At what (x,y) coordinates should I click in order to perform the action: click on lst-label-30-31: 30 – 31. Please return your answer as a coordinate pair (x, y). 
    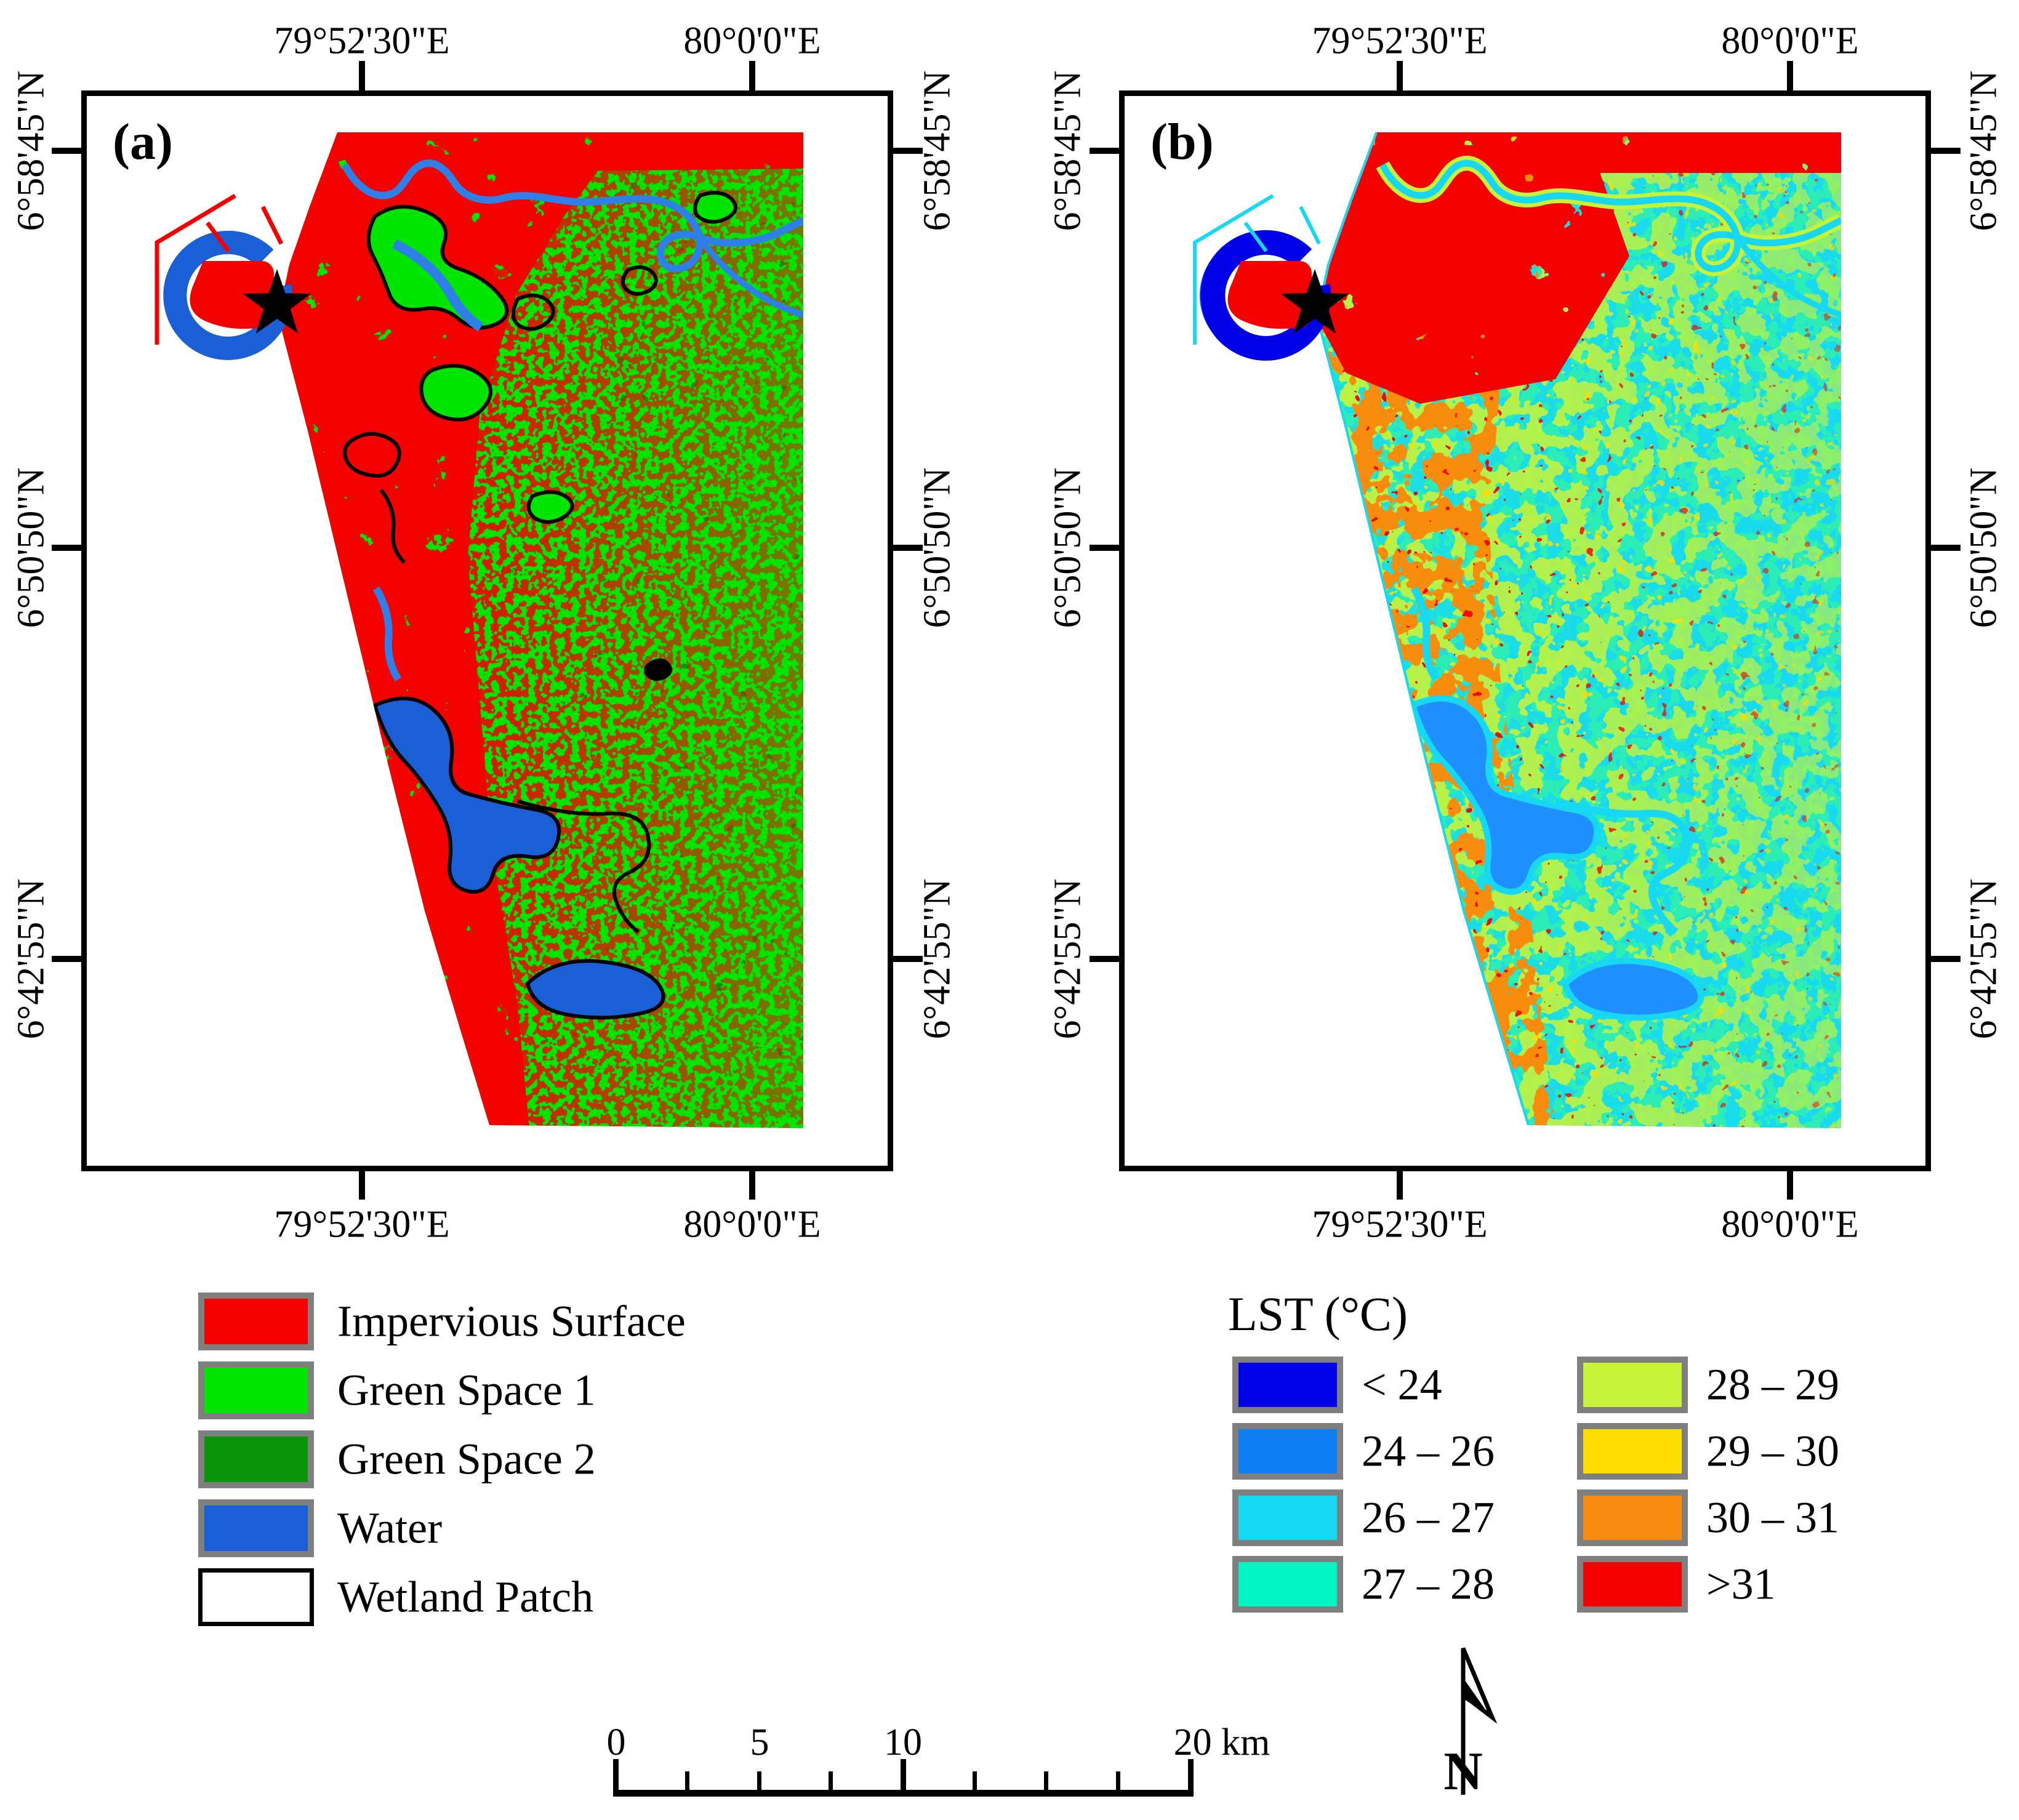
    Looking at the image, I should click on (1773, 1518).